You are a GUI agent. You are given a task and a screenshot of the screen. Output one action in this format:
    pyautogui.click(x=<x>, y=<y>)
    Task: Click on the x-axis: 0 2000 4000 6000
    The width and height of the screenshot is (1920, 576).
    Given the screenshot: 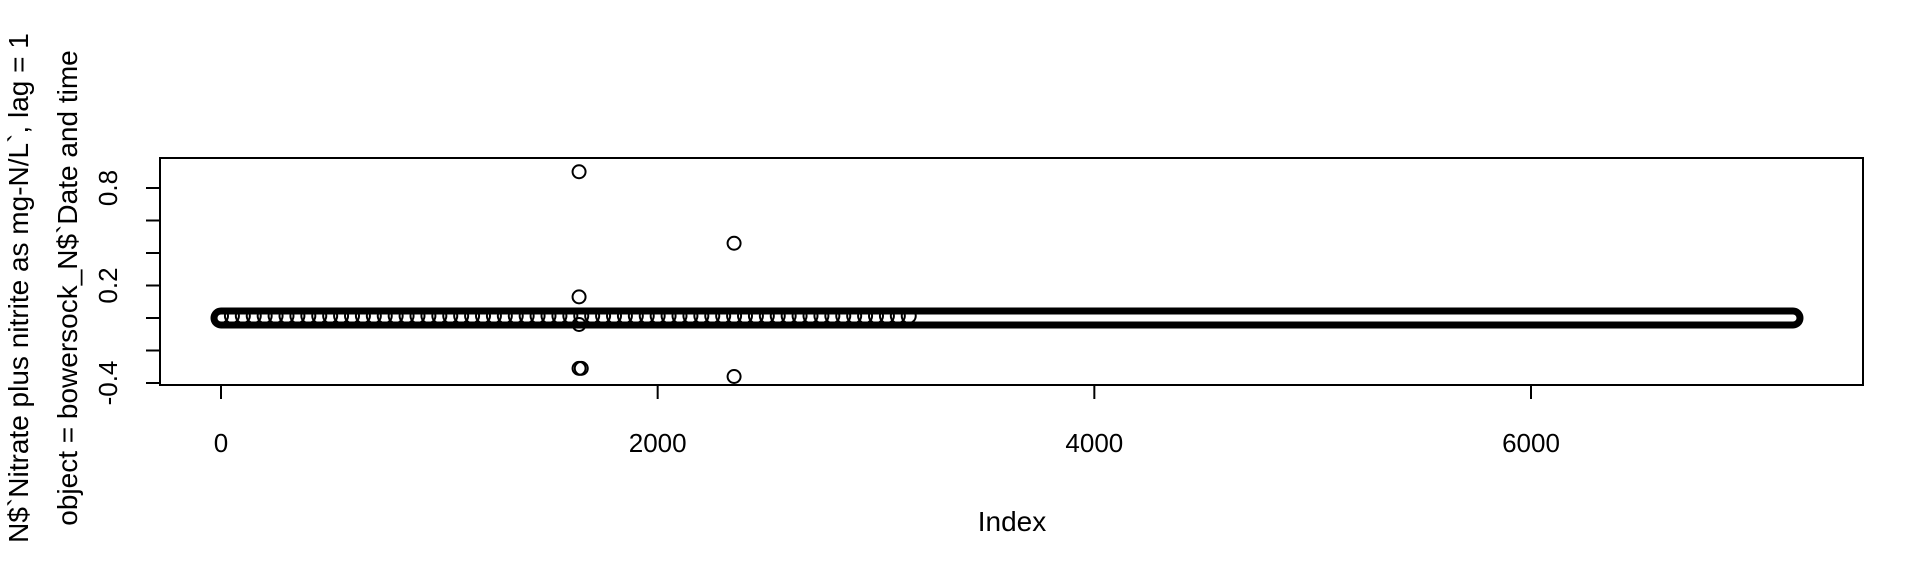 What is the action you would take?
    pyautogui.click(x=887, y=421)
    